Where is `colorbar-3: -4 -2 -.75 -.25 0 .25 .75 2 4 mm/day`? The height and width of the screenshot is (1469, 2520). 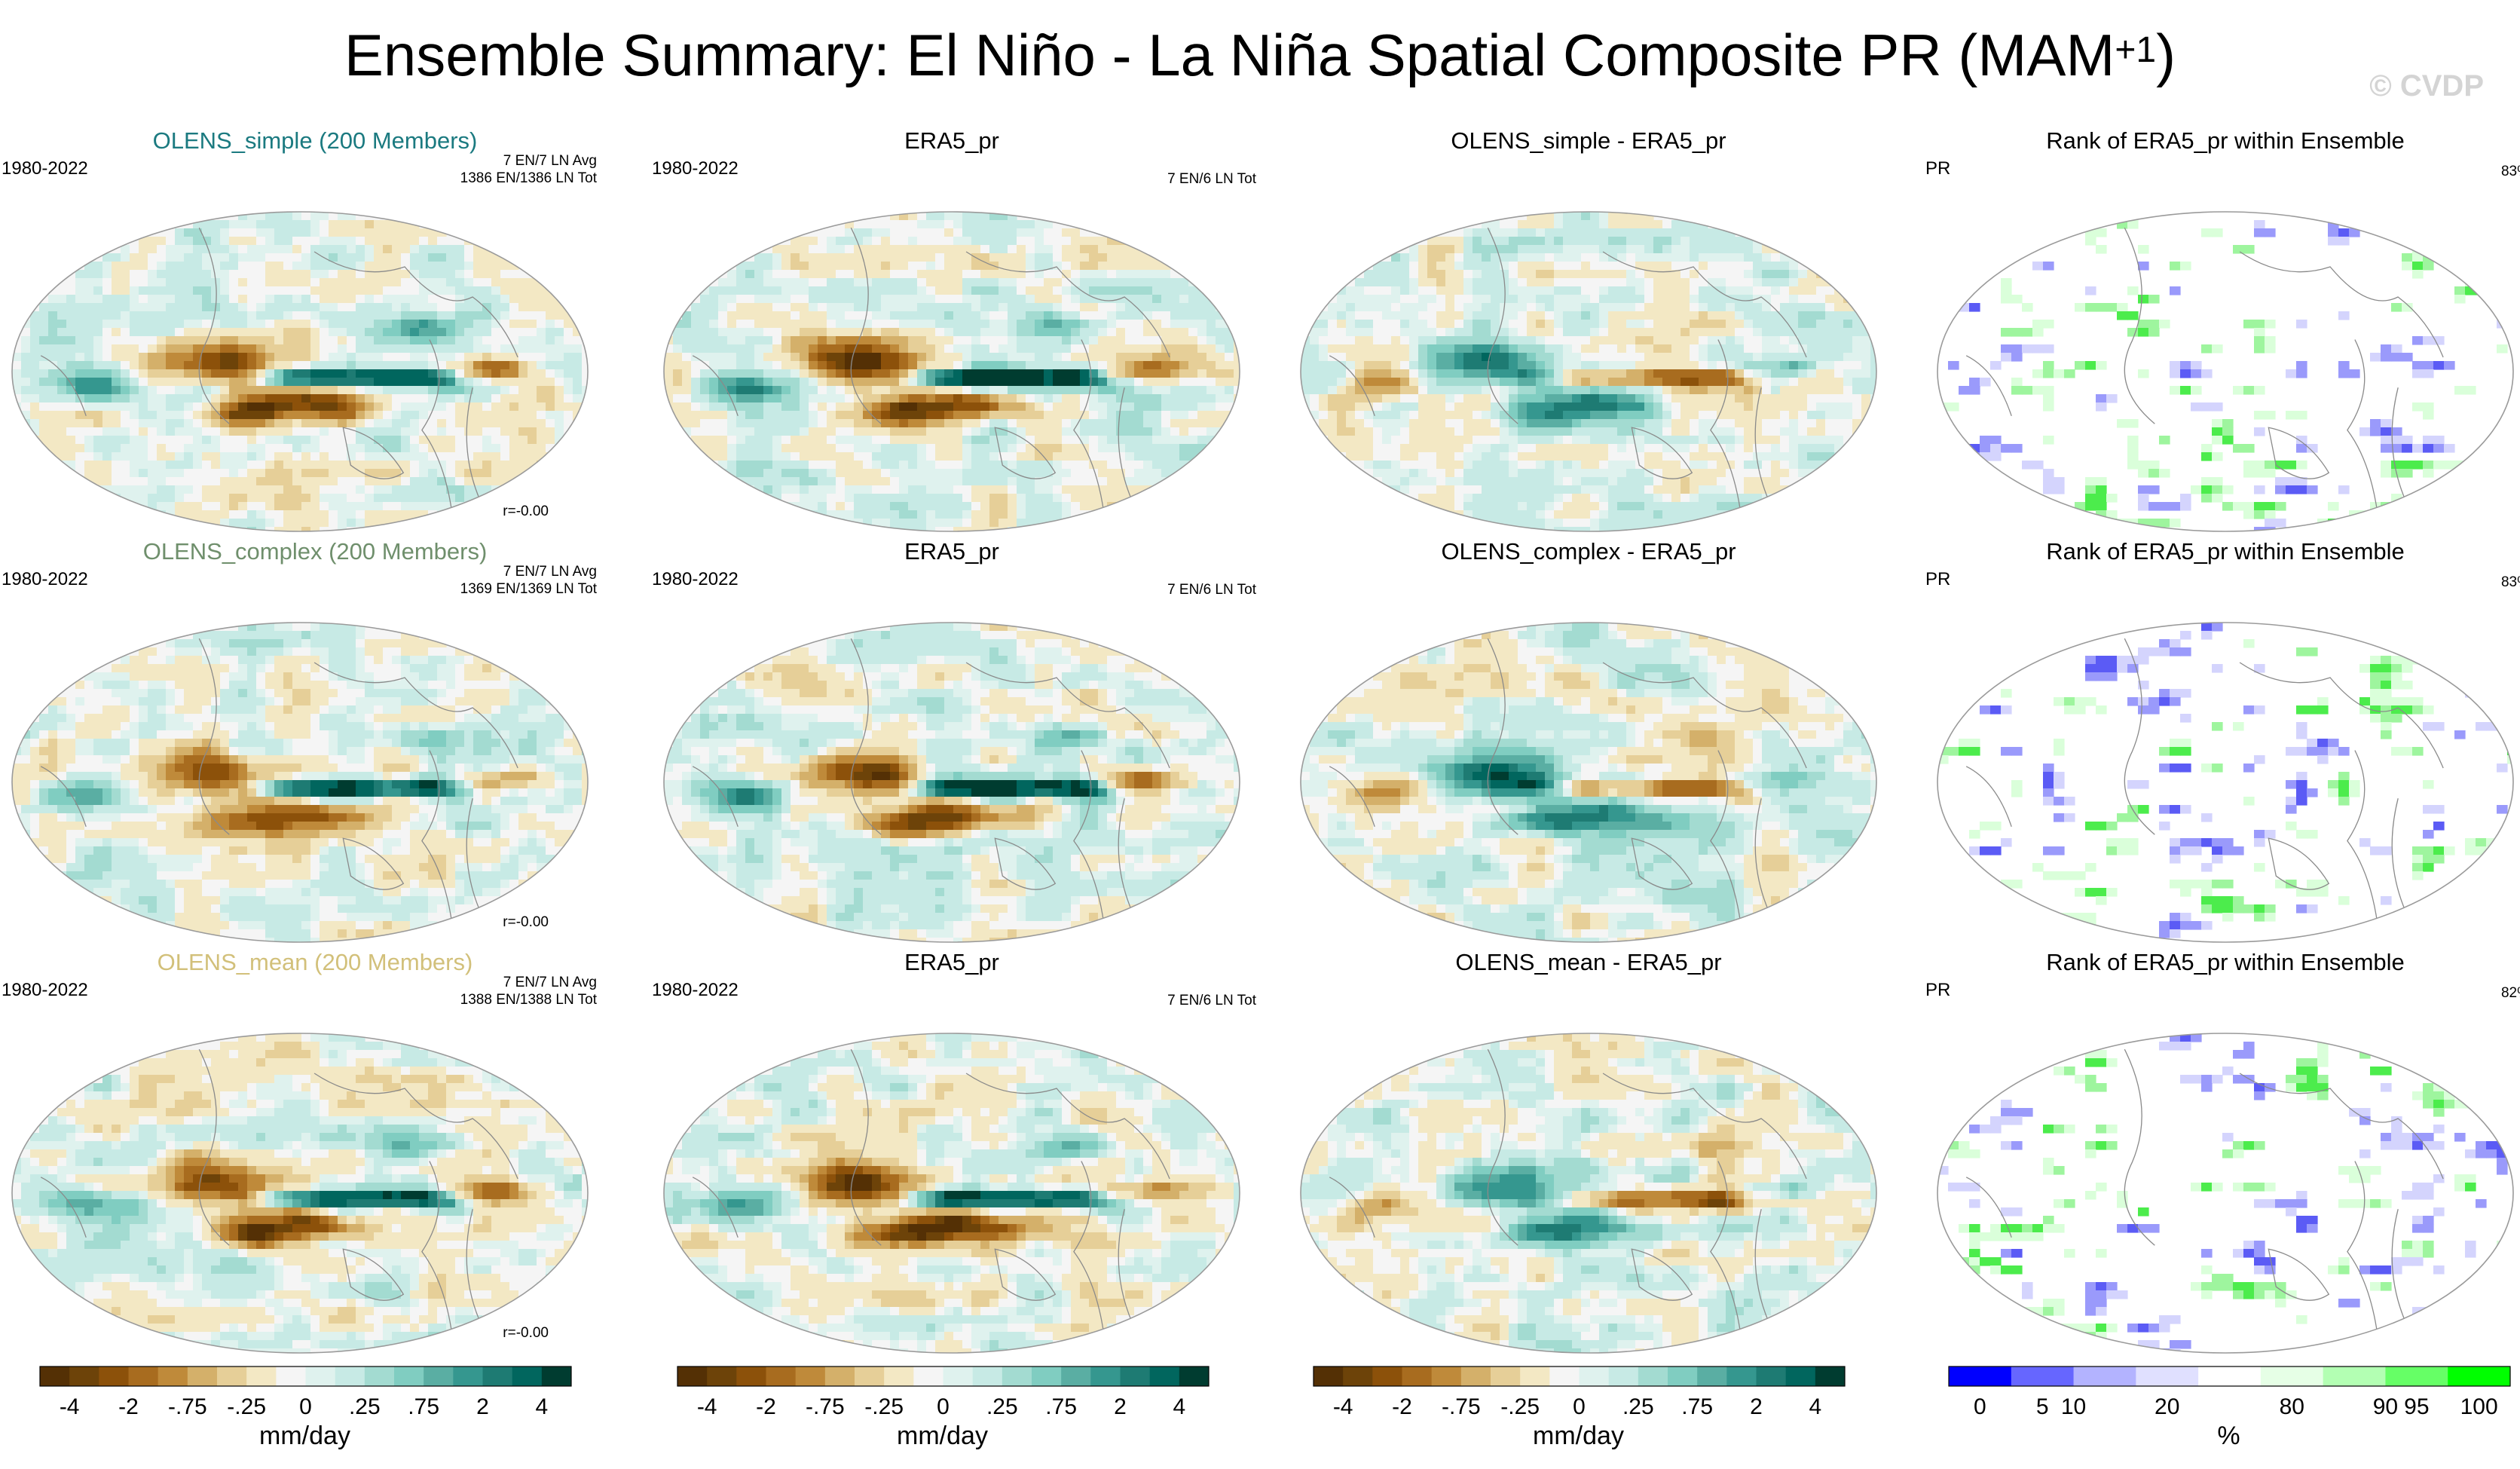
colorbar-3: -4 -2 -.75 -.25 0 .25 .75 2 4 mm/day is located at coordinates (1618, 1411).